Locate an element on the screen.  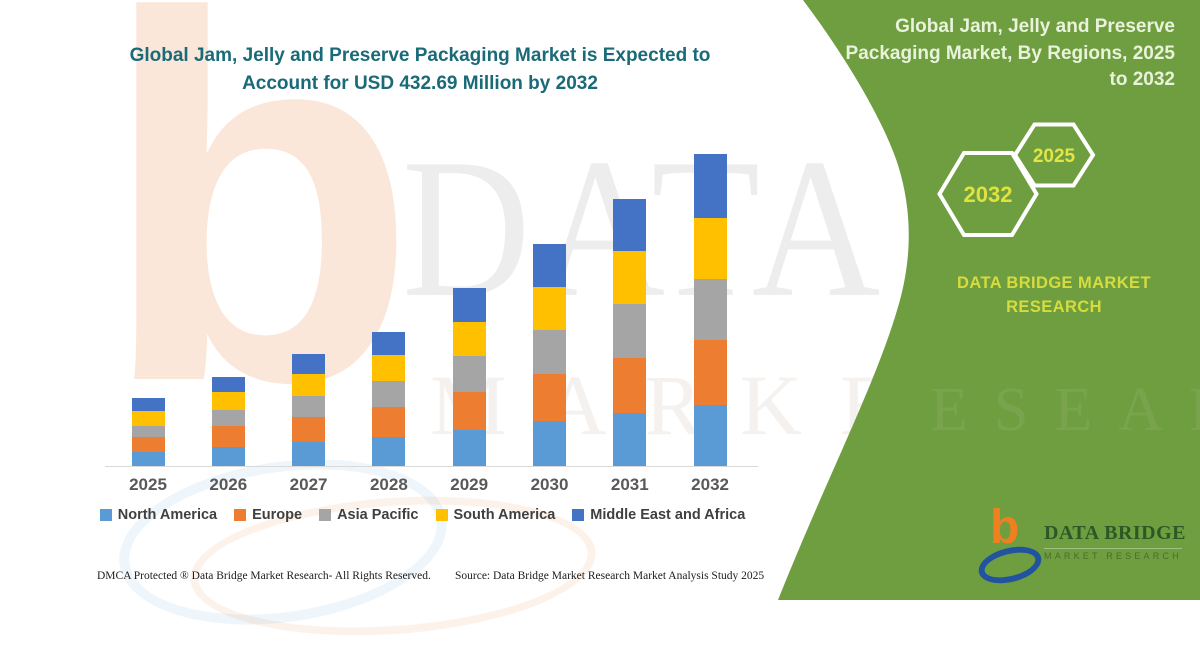
segment-2026-south-america is located at coordinates (228, 401).